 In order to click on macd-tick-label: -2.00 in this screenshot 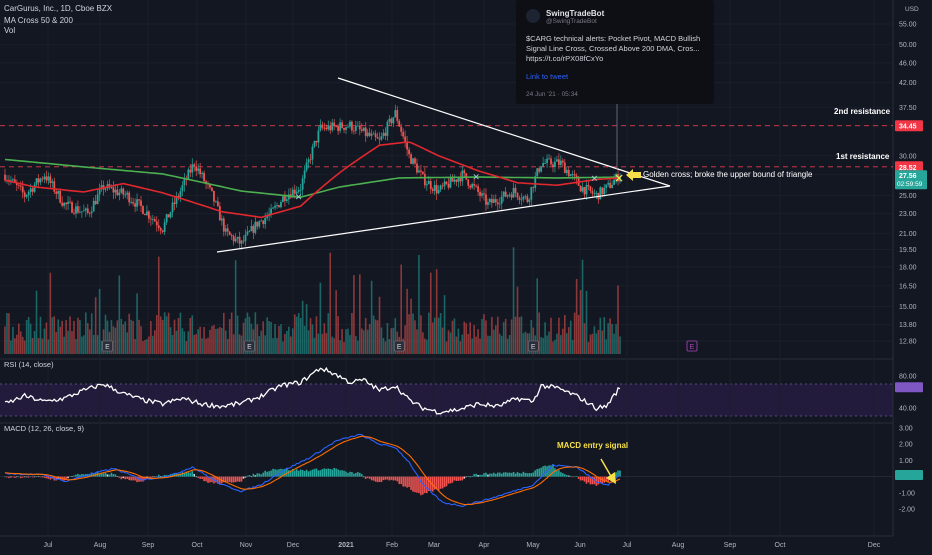, I will do `click(907, 510)`.